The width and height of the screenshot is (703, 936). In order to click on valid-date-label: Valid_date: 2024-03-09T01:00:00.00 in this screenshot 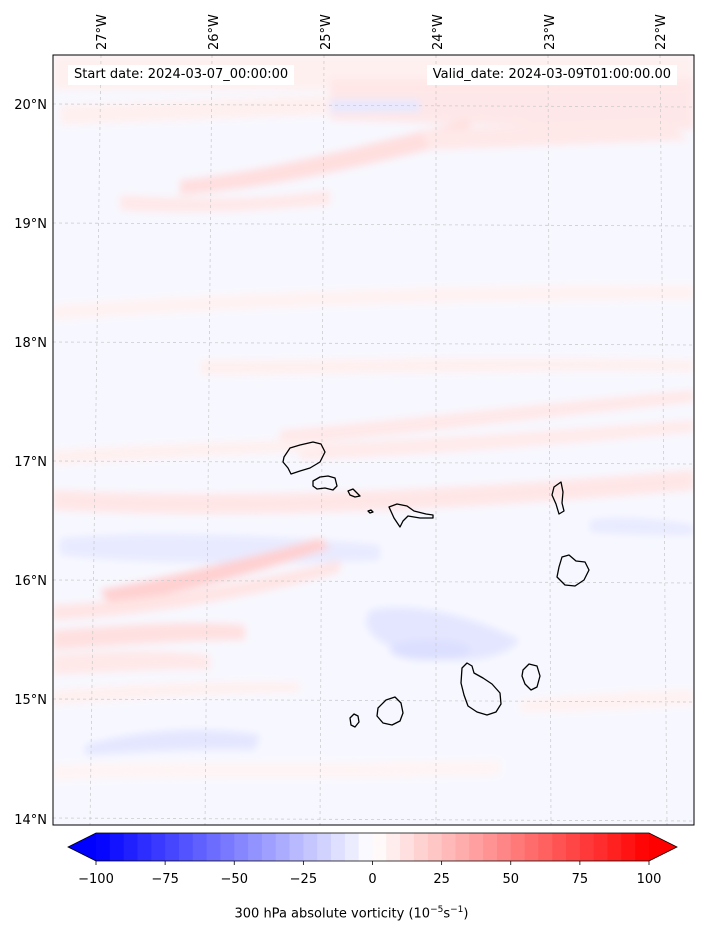, I will do `click(551, 75)`.